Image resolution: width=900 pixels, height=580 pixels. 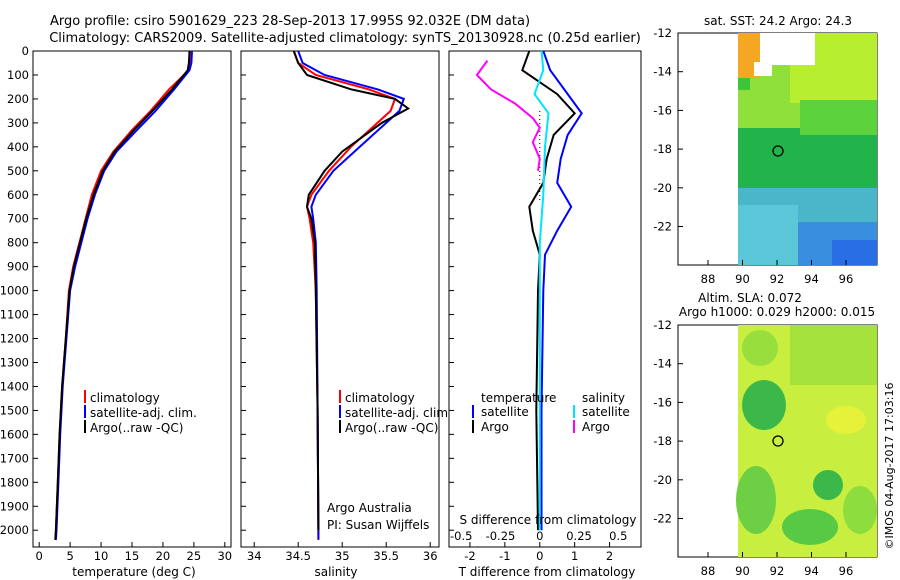 I want to click on depth-tick-label: 500, so click(x=18, y=171).